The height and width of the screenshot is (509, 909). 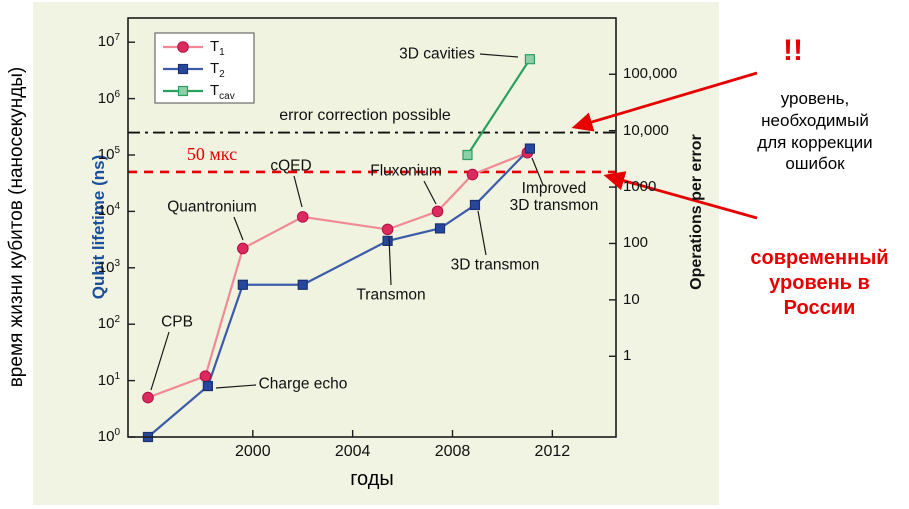 I want to click on series-line-Tcav, so click(x=498, y=107).